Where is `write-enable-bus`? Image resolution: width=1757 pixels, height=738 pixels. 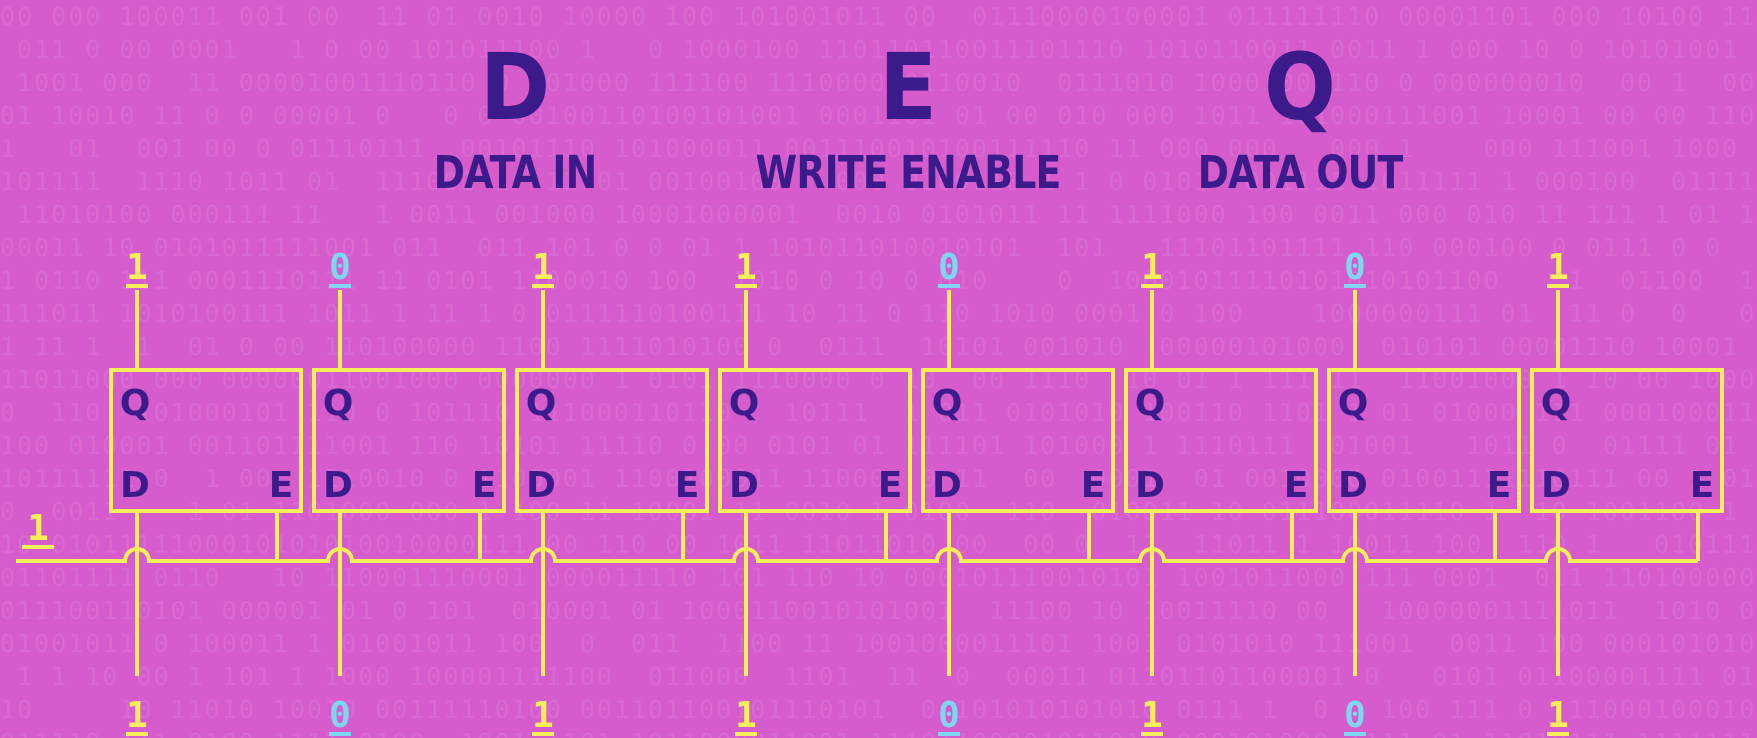 write-enable-bus is located at coordinates (857, 555).